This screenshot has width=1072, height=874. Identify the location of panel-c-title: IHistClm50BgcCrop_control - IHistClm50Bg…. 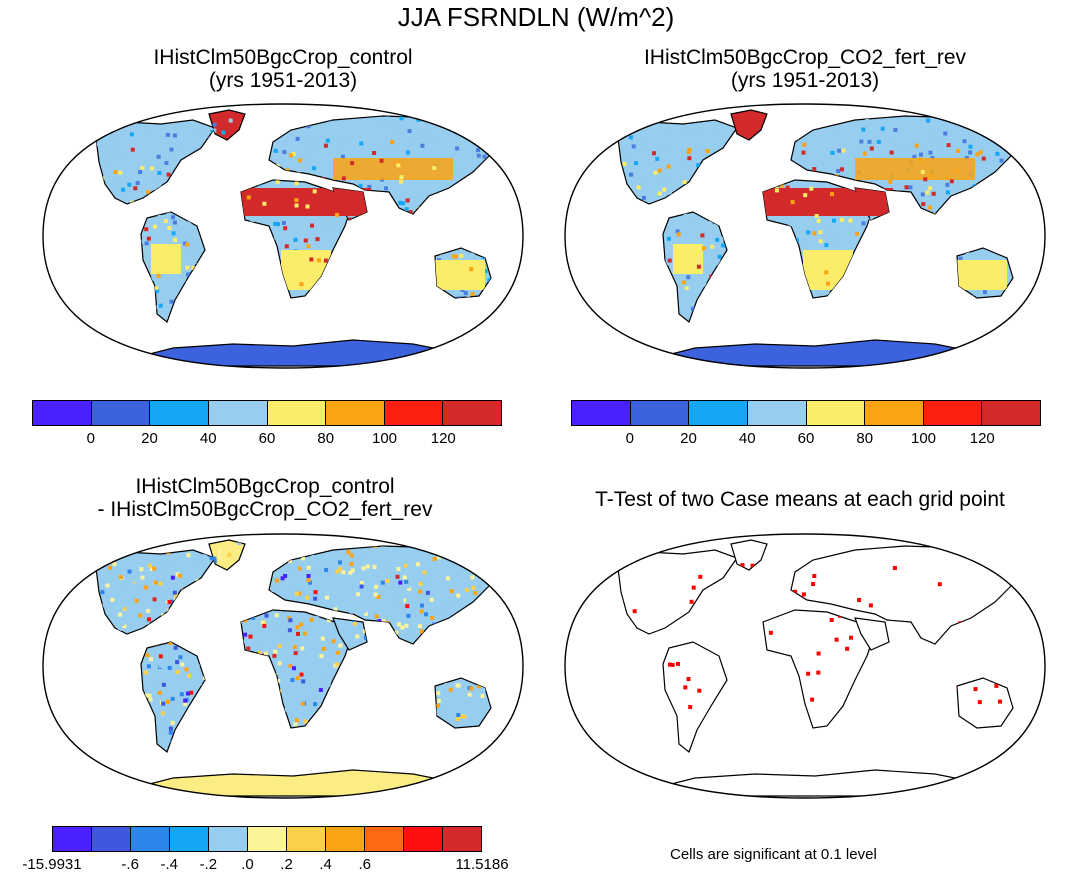
(265, 498).